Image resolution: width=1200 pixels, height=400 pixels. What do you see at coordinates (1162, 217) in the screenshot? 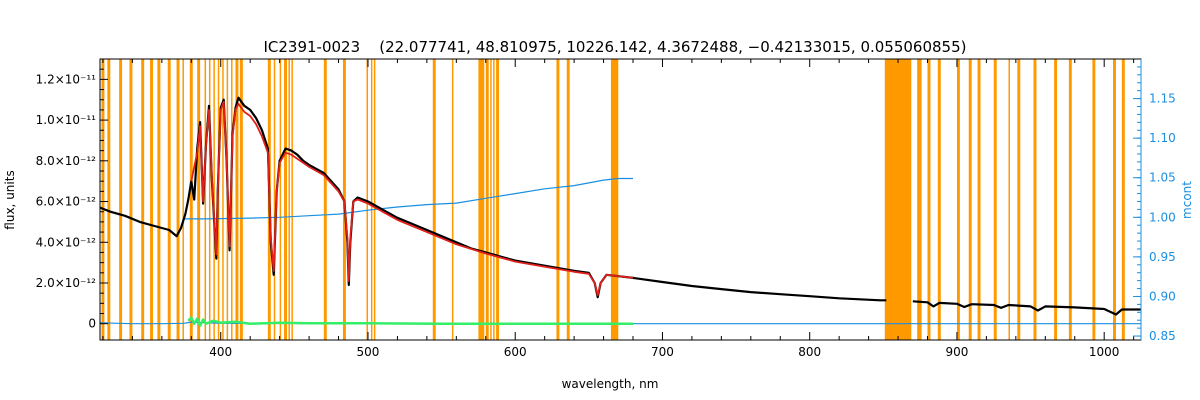
I see `y2-tick-label: 1.00` at bounding box center [1162, 217].